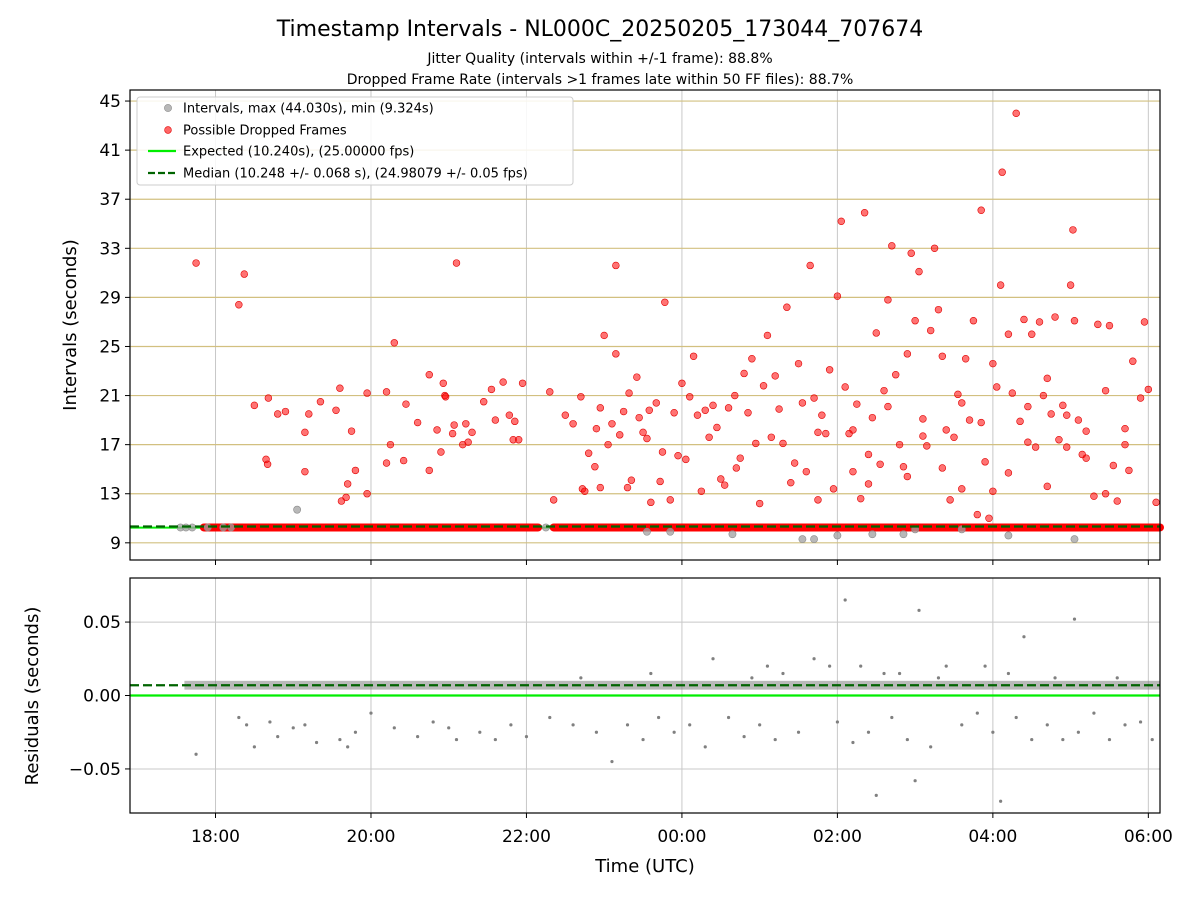 Image resolution: width=1200 pixels, height=900 pixels. What do you see at coordinates (70, 325) in the screenshot?
I see `top-y-axis-label: Intervals (seconds)` at bounding box center [70, 325].